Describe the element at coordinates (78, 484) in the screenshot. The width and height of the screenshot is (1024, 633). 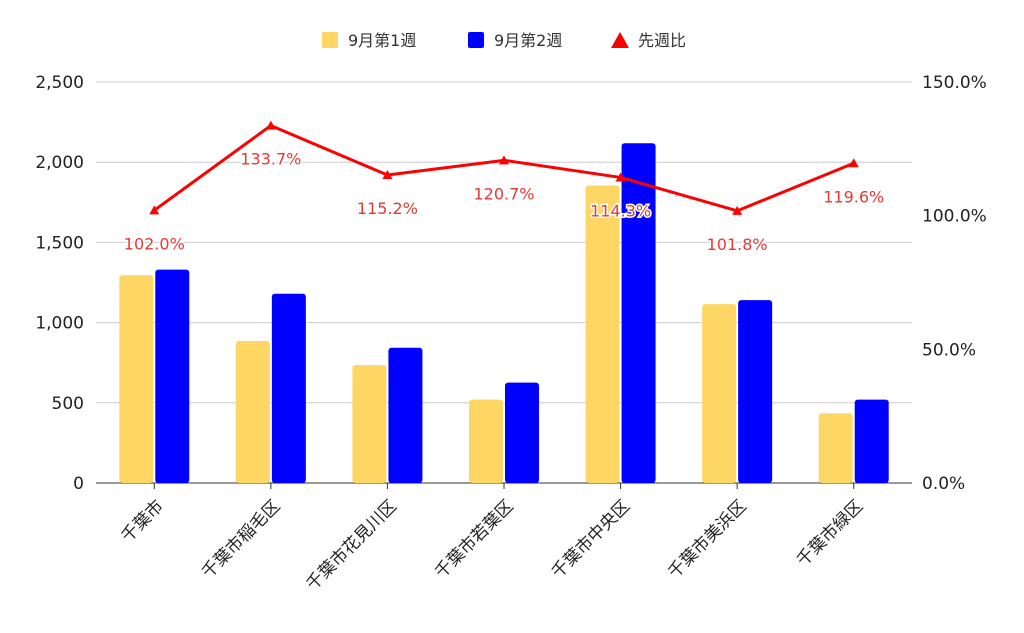
I see `y-left-tick-label: 0` at that location.